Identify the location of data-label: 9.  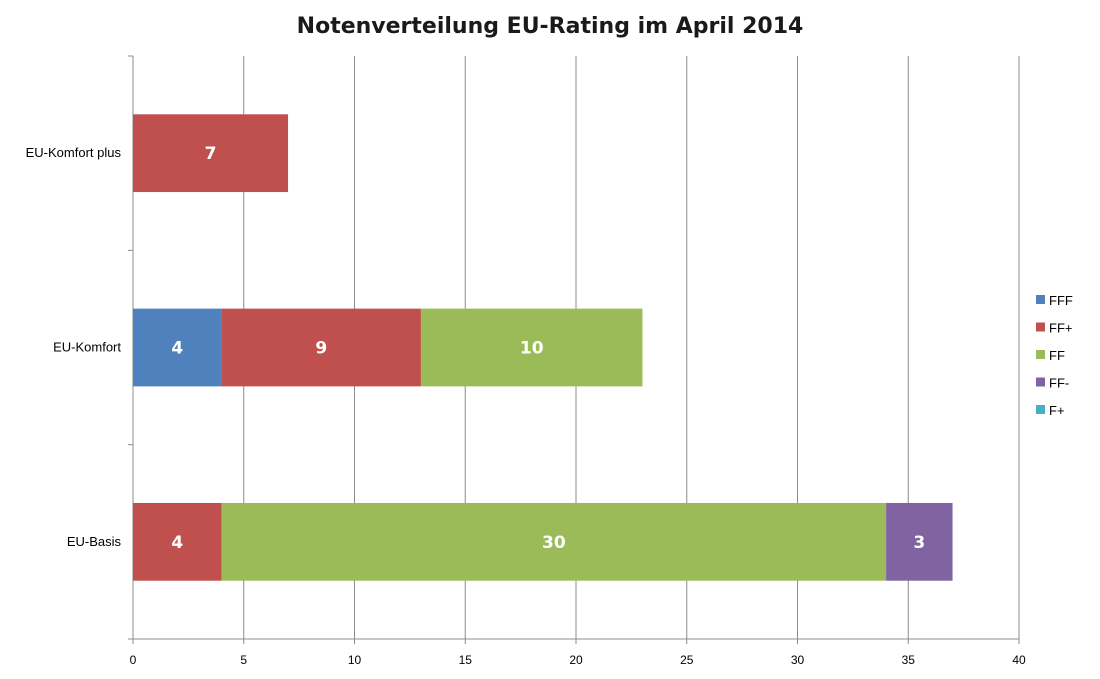
(321, 349).